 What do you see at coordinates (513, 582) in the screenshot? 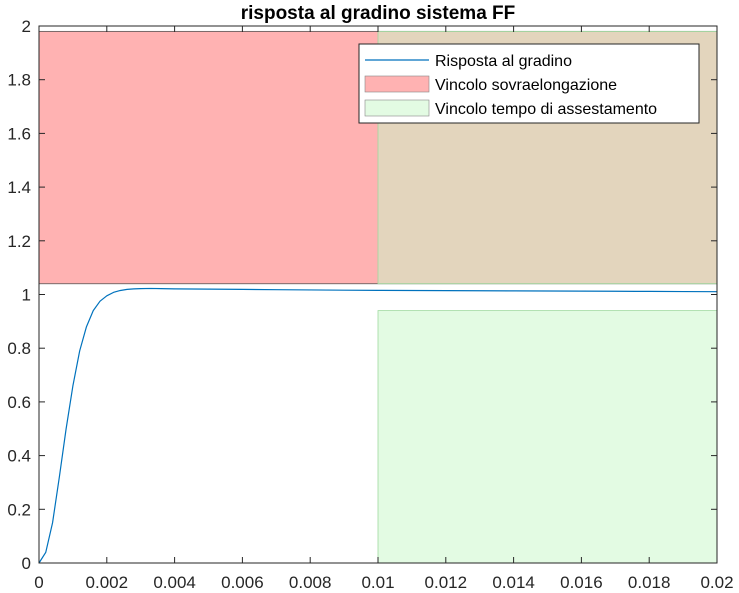
I see `x-tick-label: 0.014` at bounding box center [513, 582].